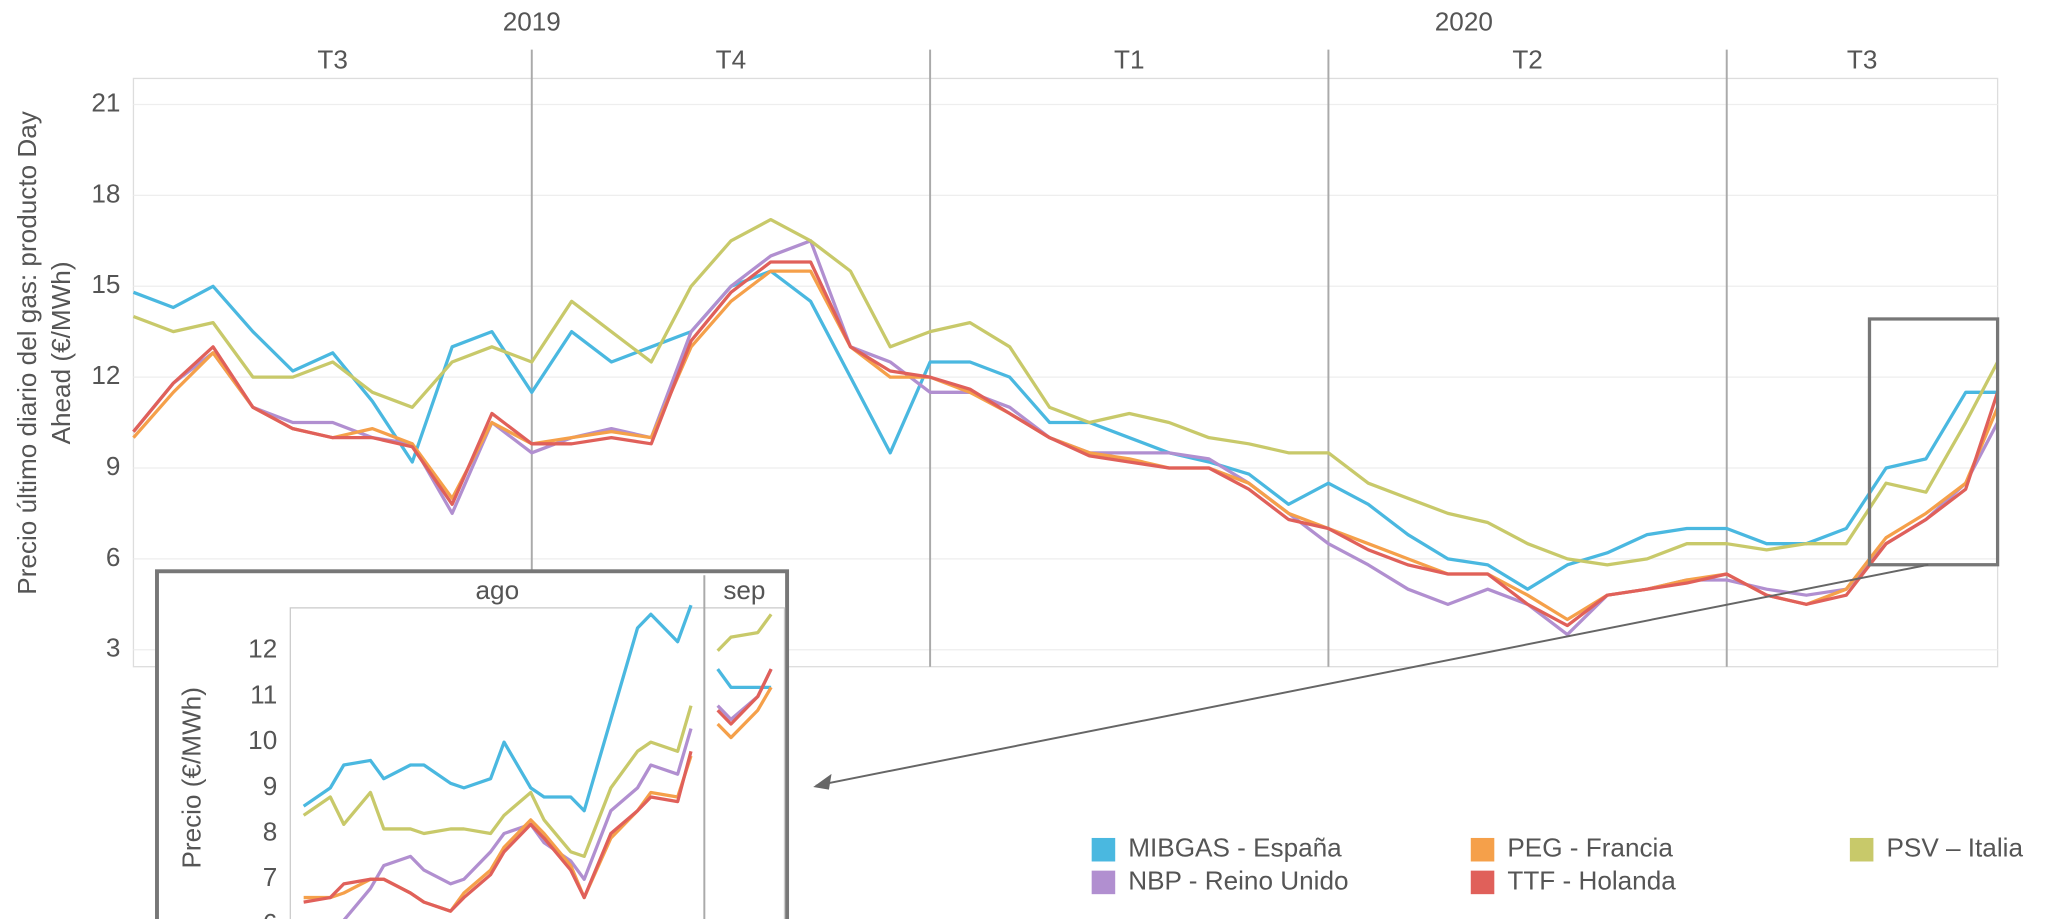  What do you see at coordinates (822, 781) in the screenshot?
I see `arrow-head` at bounding box center [822, 781].